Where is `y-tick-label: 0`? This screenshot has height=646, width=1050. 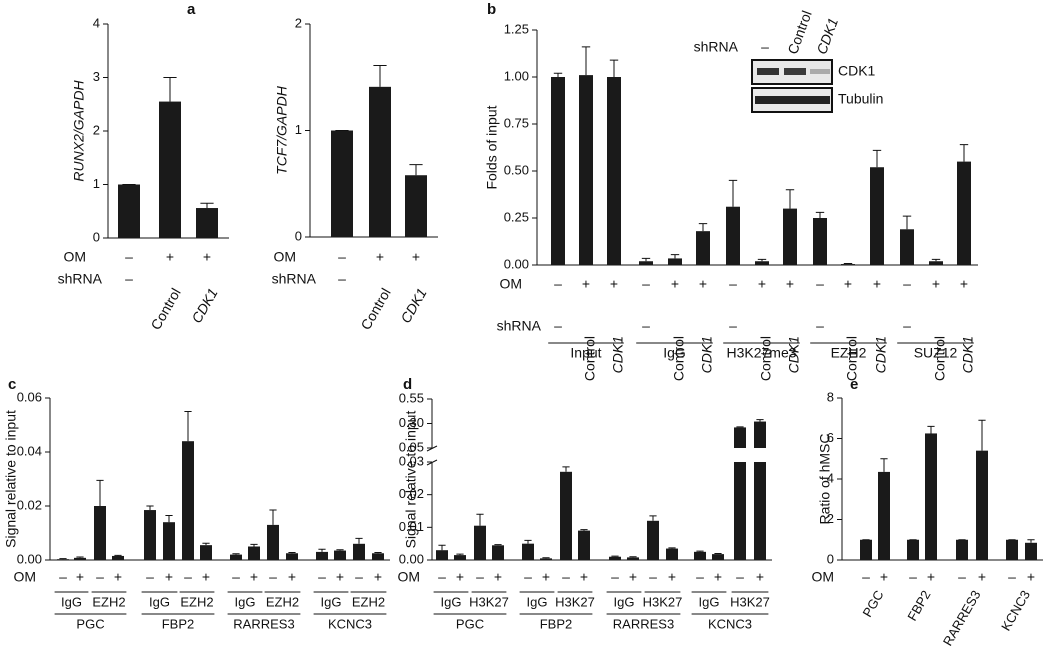 y-tick-label: 0 is located at coordinates (96, 236).